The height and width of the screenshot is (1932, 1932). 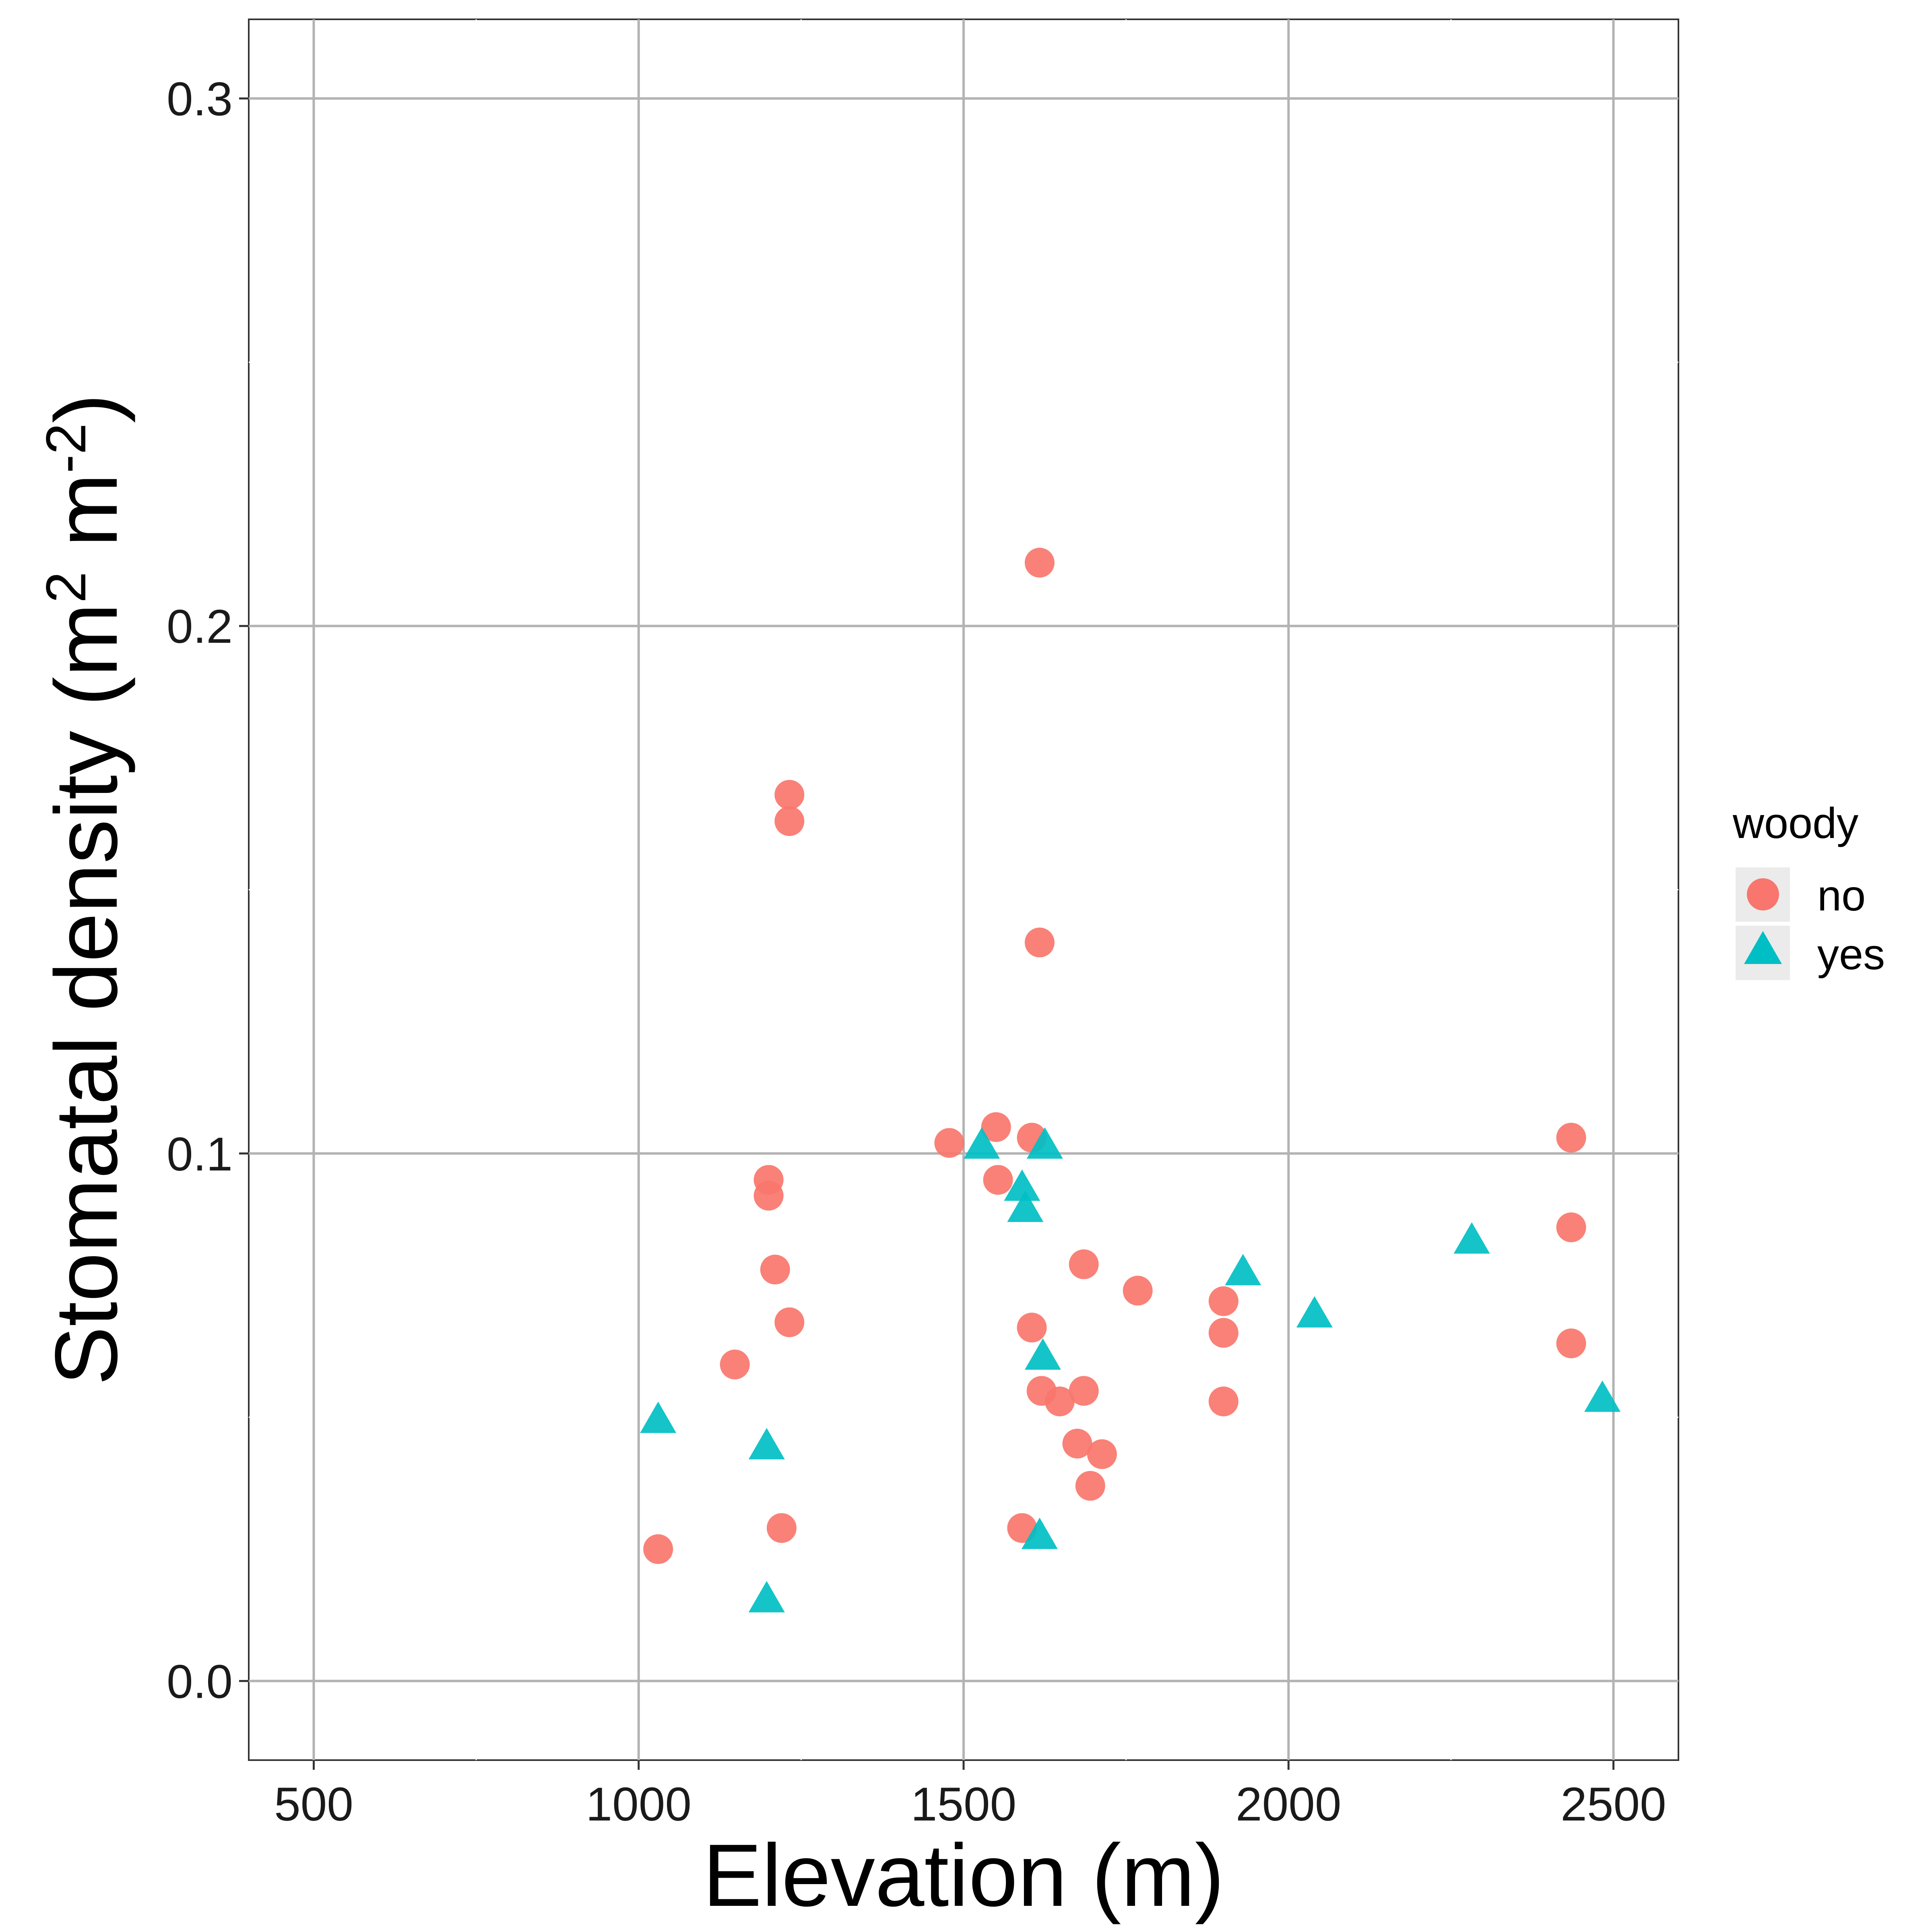 What do you see at coordinates (1851, 954) in the screenshot?
I see `legend-label-yes: yes` at bounding box center [1851, 954].